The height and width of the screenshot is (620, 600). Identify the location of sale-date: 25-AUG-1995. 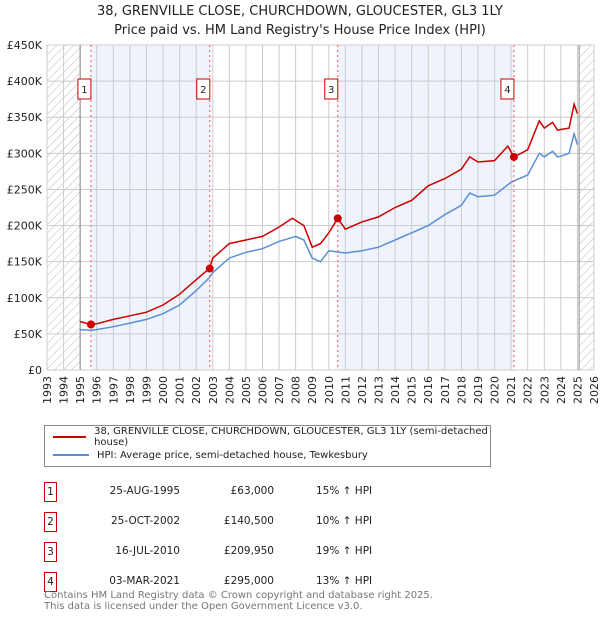
(144, 491).